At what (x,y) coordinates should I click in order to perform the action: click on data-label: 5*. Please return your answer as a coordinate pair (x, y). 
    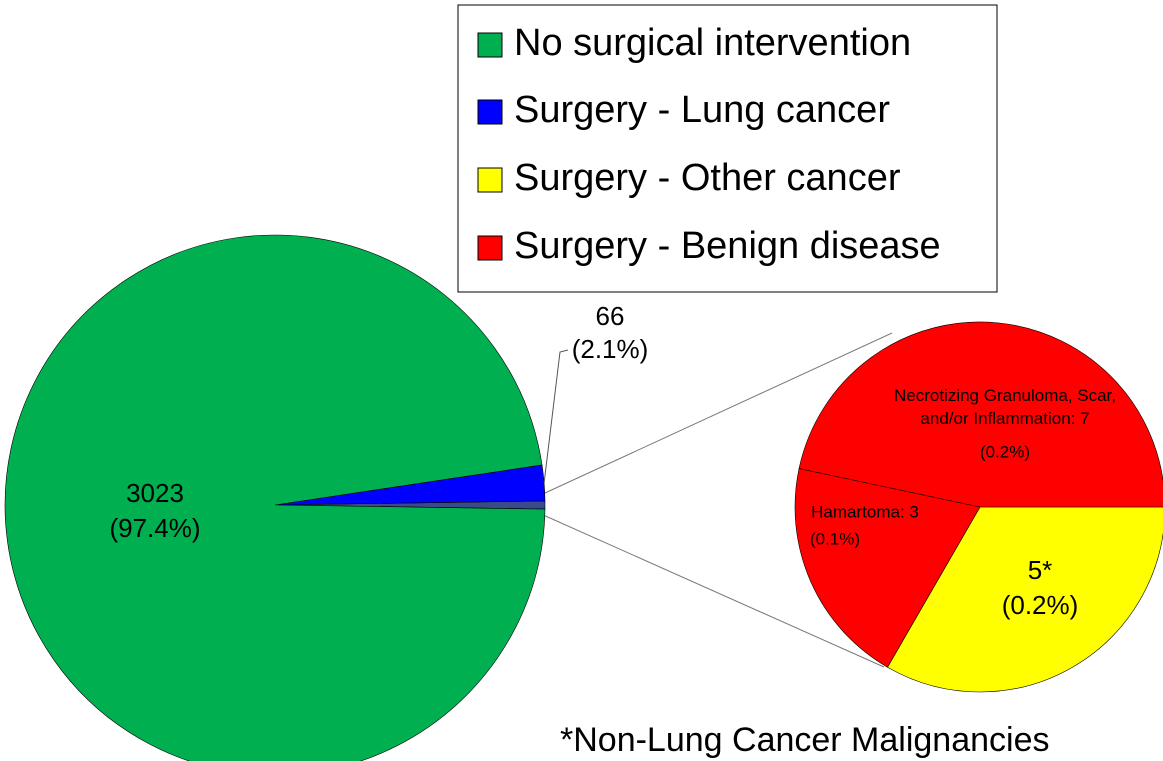
    Looking at the image, I should click on (1040, 570).